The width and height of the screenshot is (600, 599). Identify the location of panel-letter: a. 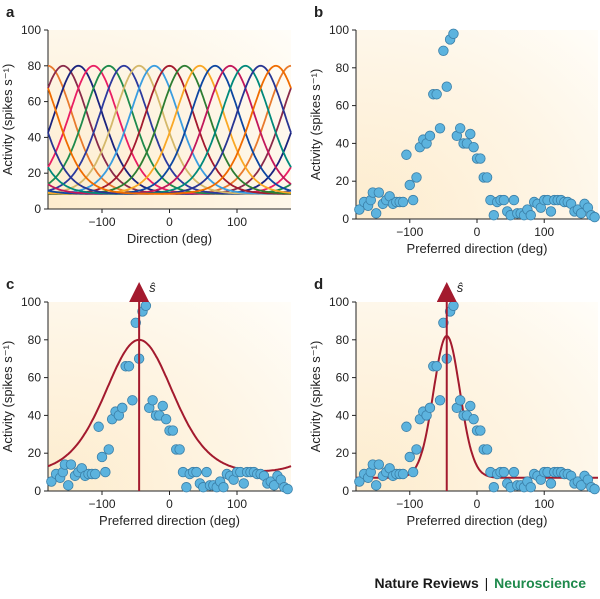
(10, 12).